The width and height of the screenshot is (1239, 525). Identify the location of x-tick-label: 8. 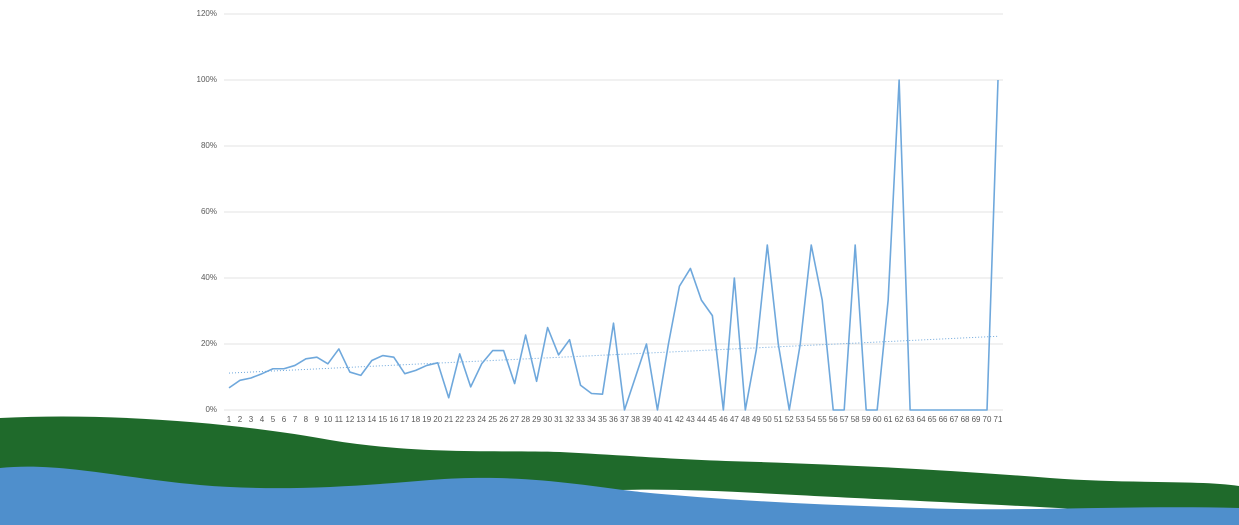
(306, 419).